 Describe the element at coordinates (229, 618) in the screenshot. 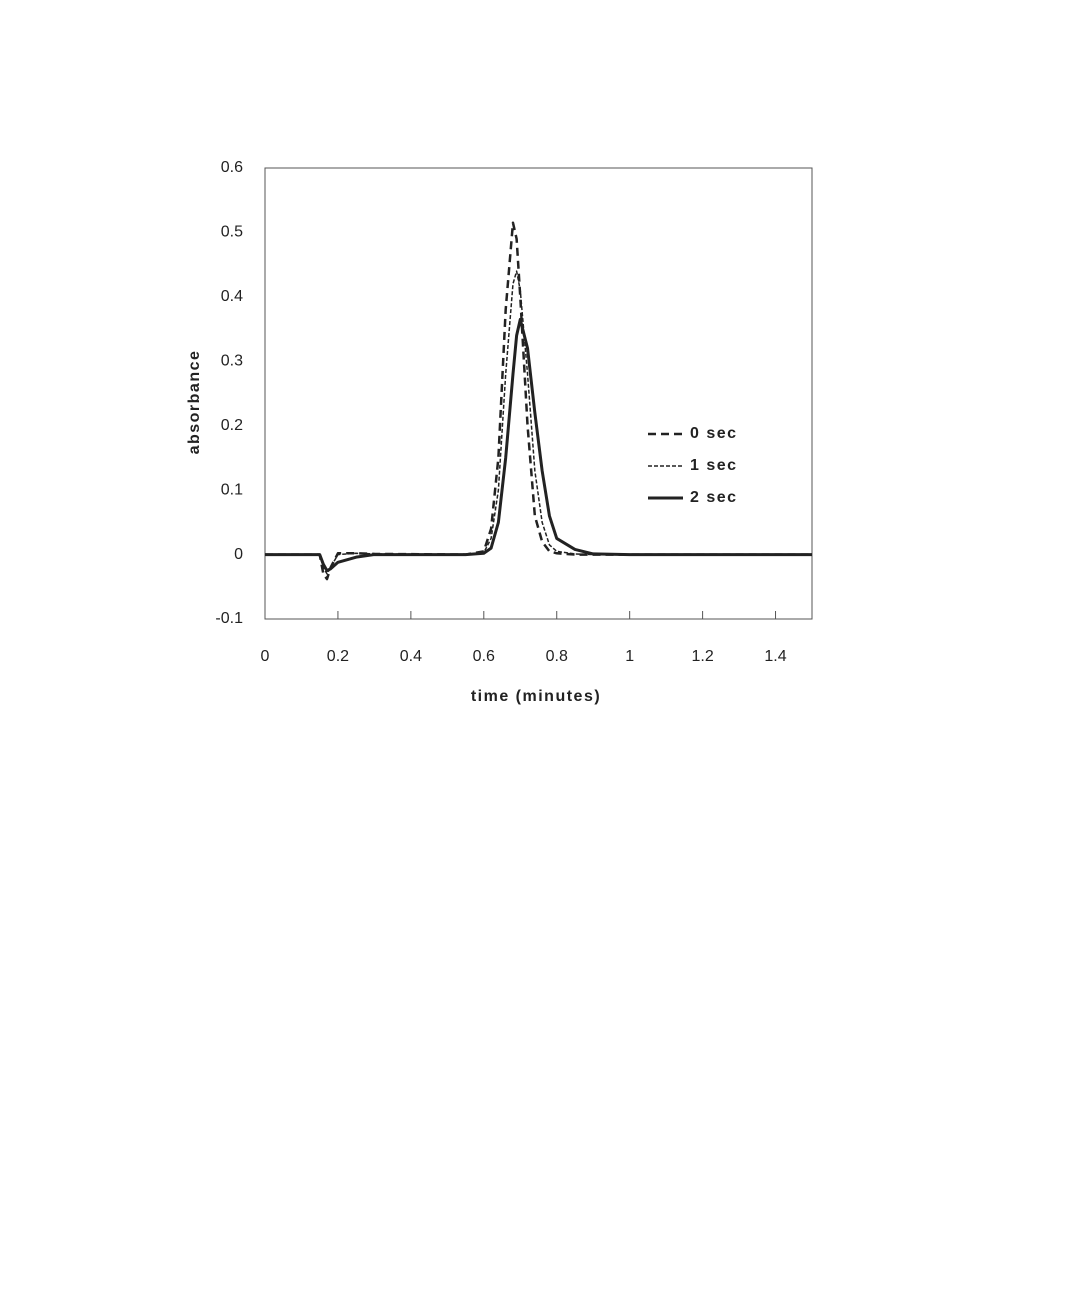

I see `y-tick-label: -0.1` at that location.